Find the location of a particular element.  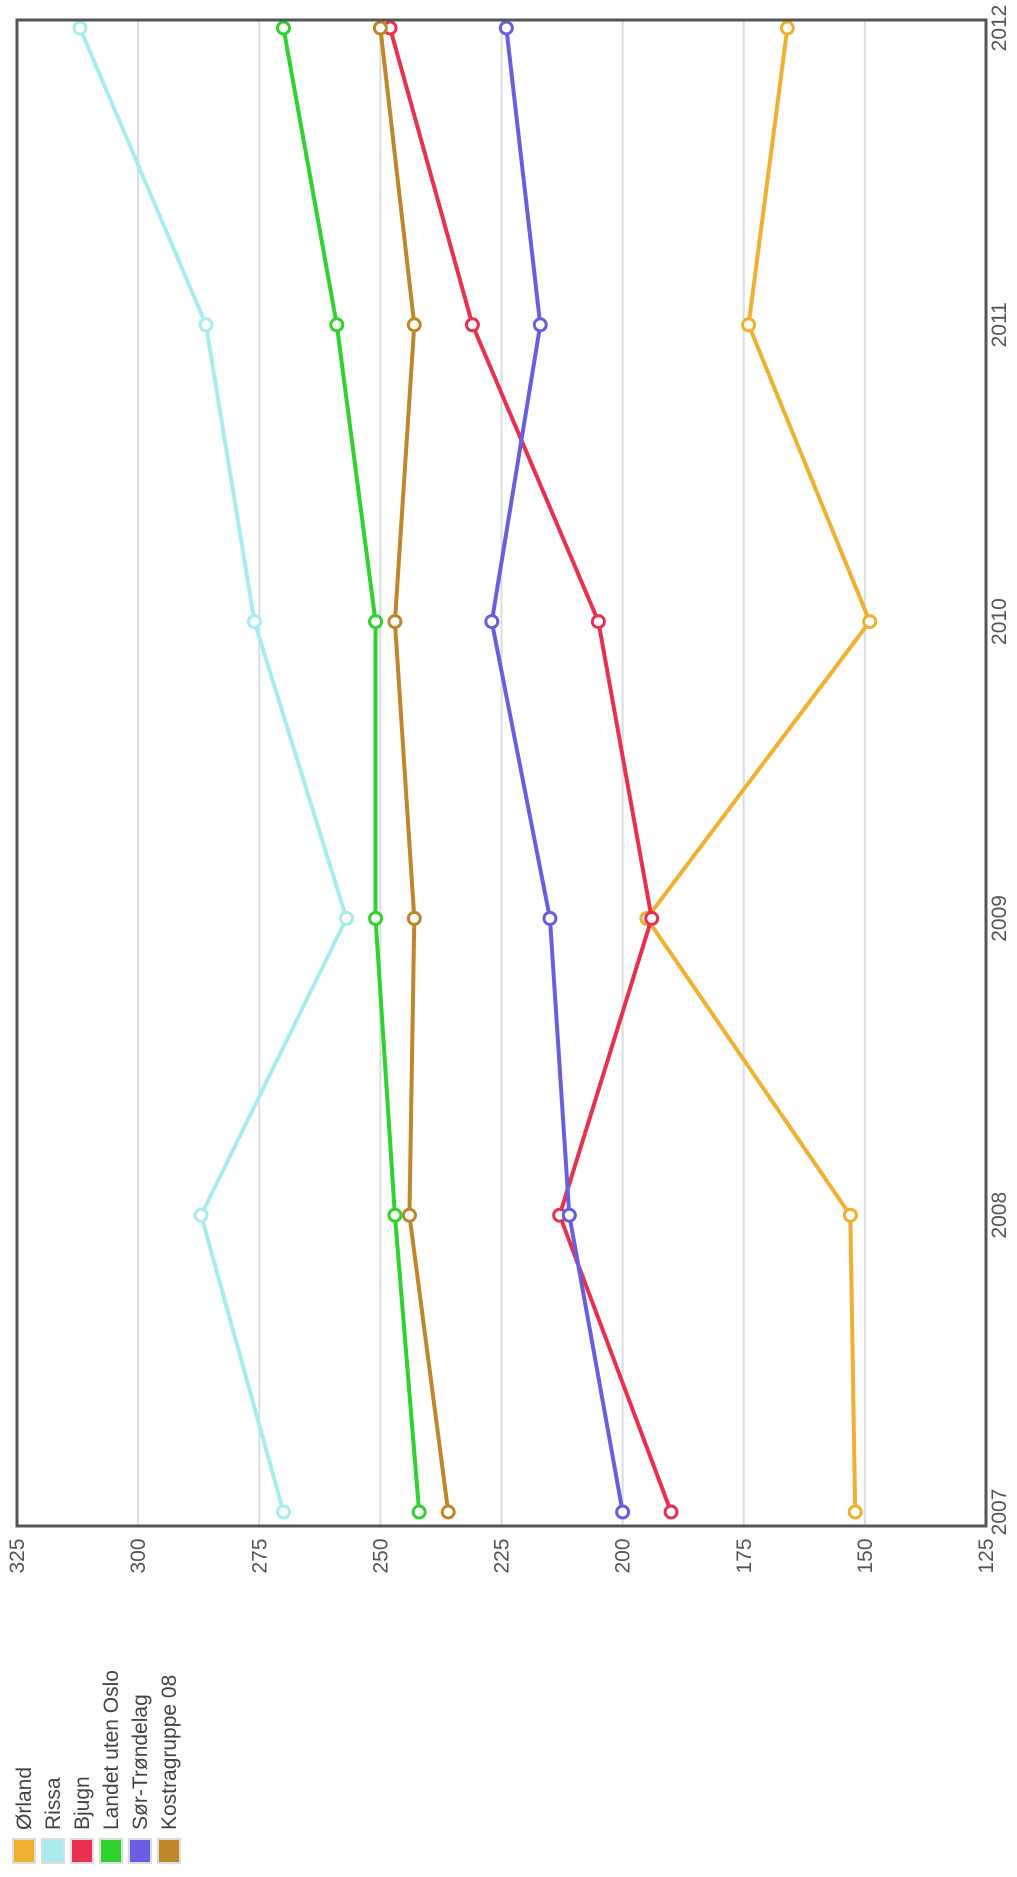

y-tick-label: 125 is located at coordinates (986, 1555).